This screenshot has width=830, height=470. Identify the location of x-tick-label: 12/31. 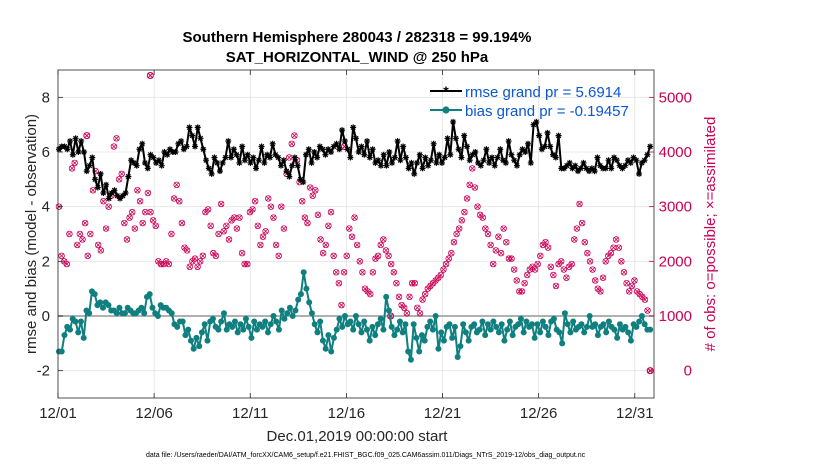
(635, 413).